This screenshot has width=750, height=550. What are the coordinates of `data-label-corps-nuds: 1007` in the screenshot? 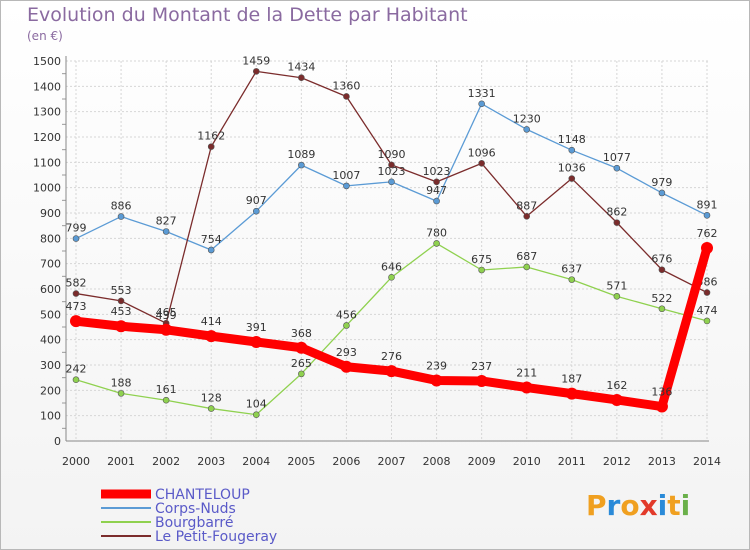 It's located at (346, 175).